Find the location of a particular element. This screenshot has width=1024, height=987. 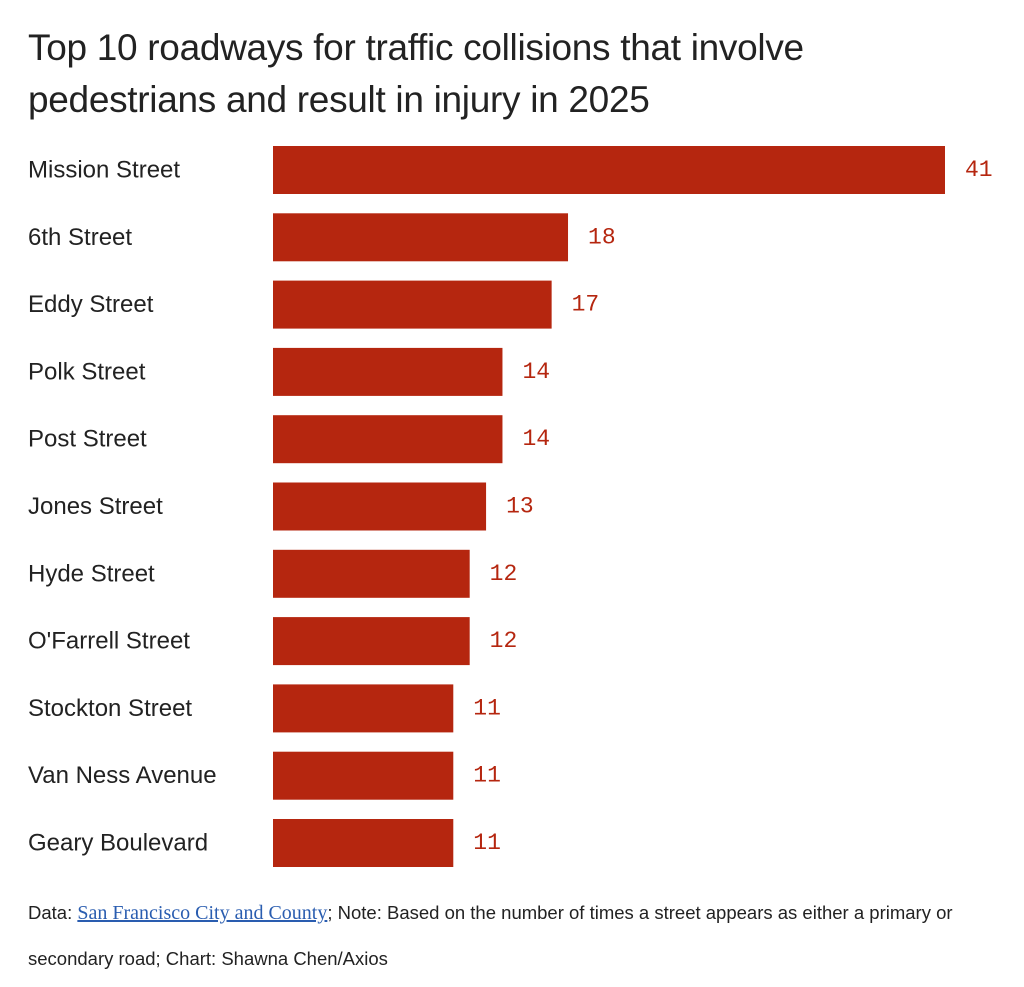

category-label: Polk Street is located at coordinates (87, 371).